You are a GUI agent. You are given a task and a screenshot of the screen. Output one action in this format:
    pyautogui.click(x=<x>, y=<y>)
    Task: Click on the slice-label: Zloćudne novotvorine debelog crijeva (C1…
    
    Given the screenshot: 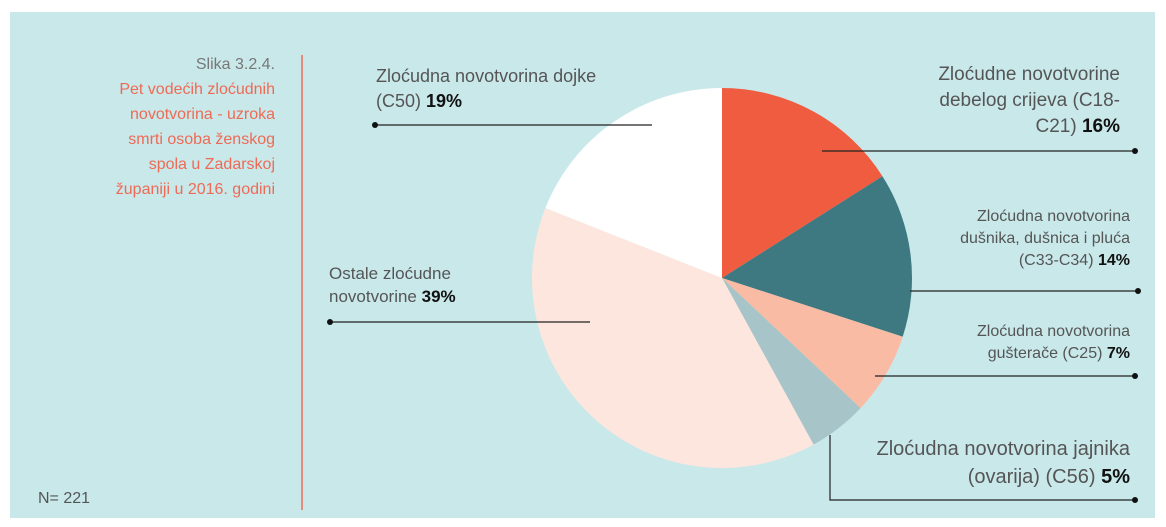 What is the action you would take?
    pyautogui.click(x=1015, y=101)
    